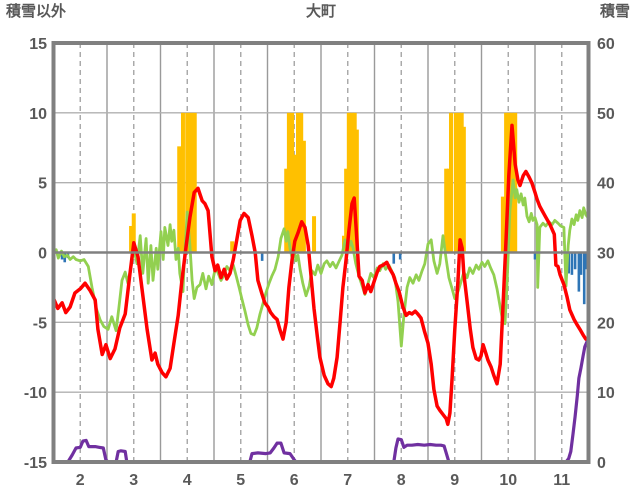 The width and height of the screenshot is (636, 501). What do you see at coordinates (606, 44) in the screenshot?
I see `right-axis-tick-label: 60` at bounding box center [606, 44].